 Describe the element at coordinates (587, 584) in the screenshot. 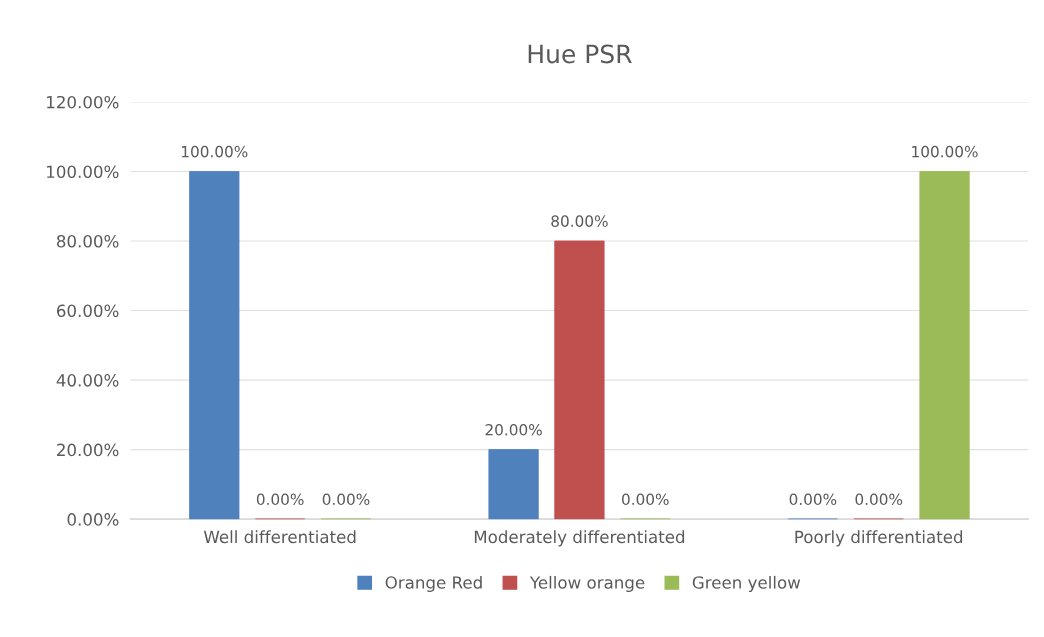

I see `legend-label: Yellow orange` at that location.